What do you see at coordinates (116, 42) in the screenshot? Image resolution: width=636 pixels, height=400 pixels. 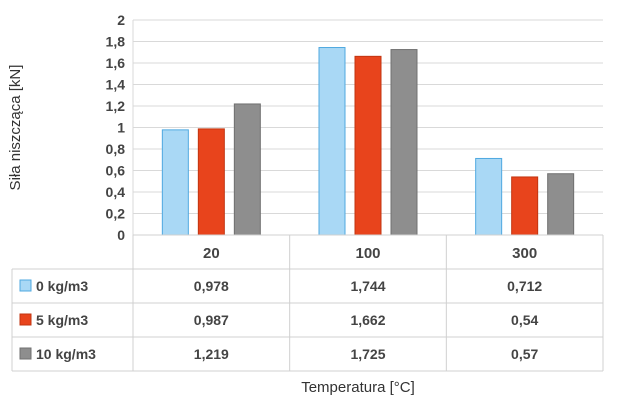 I see `y-tick-label: 1,8` at bounding box center [116, 42].